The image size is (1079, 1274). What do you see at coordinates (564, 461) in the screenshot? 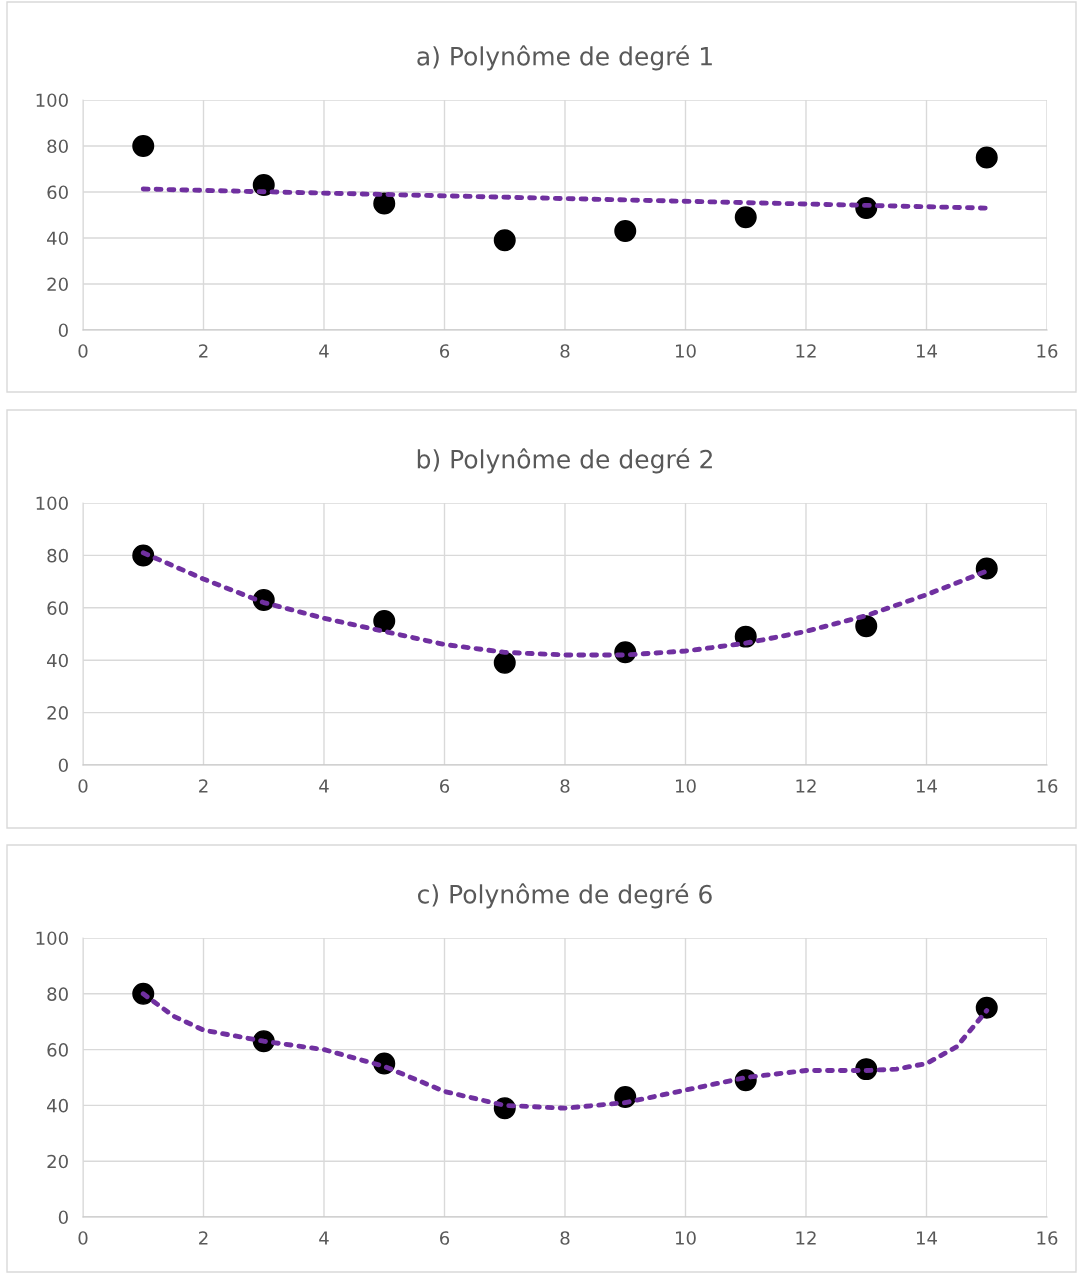
I see `chart-title: b) Polynôme de degré 2` at bounding box center [564, 461].